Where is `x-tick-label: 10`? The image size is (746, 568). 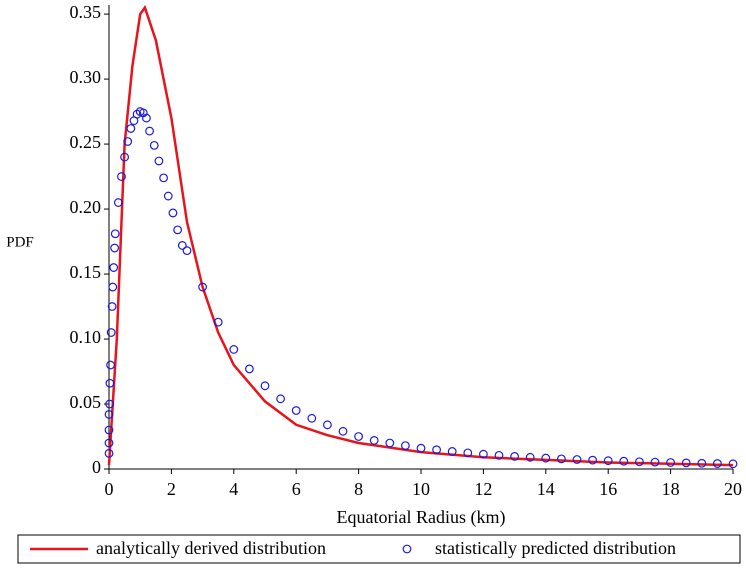
x-tick-label: 10 is located at coordinates (421, 489).